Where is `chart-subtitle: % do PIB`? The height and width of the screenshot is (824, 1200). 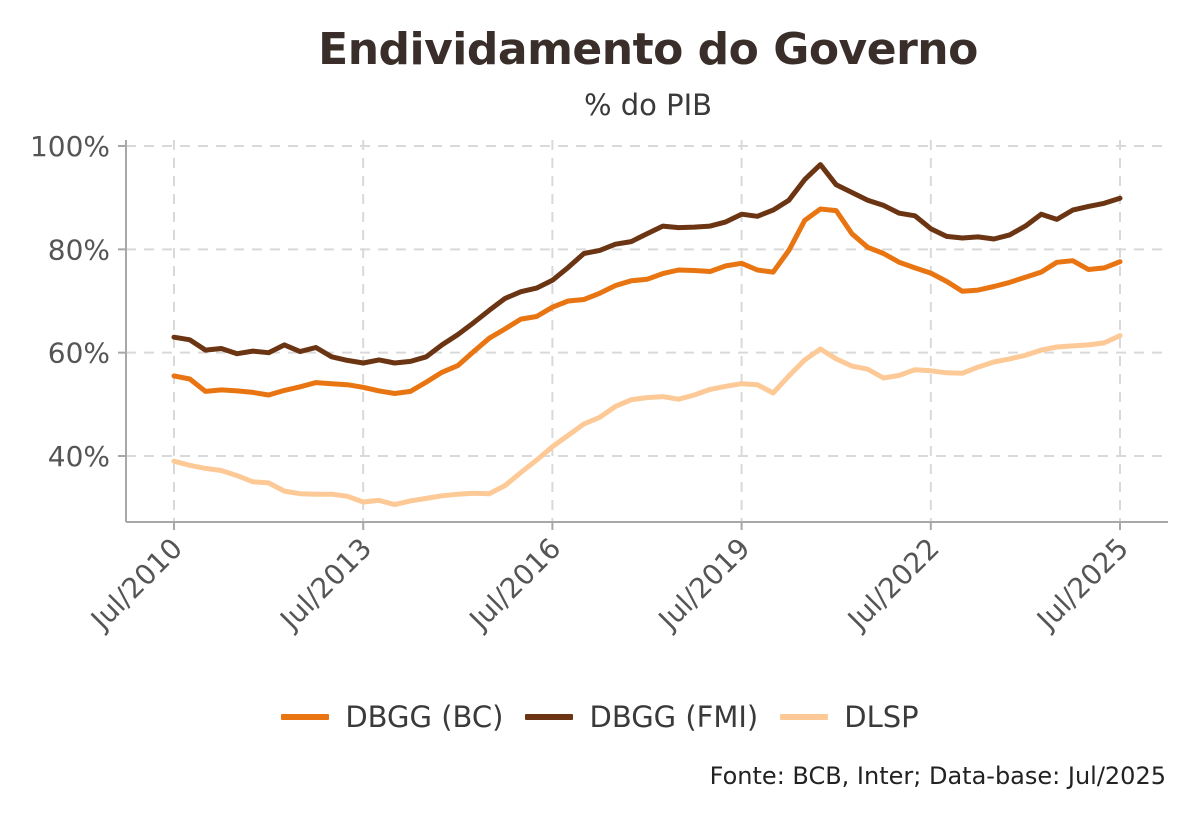
chart-subtitle: % do PIB is located at coordinates (648, 105).